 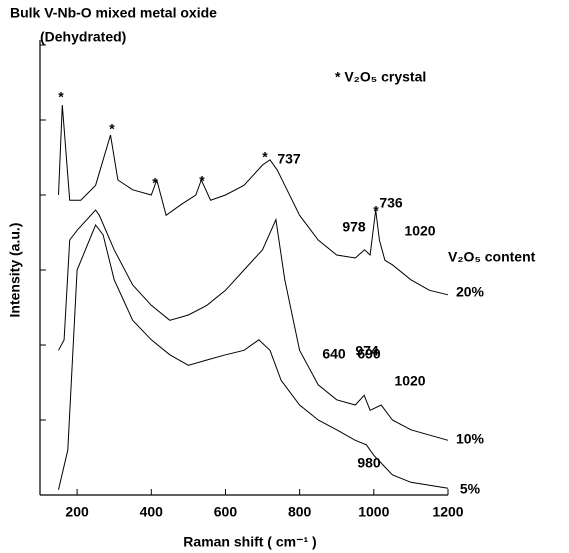 I want to click on chart-subtitle: (Dehydrated), so click(x=83, y=37).